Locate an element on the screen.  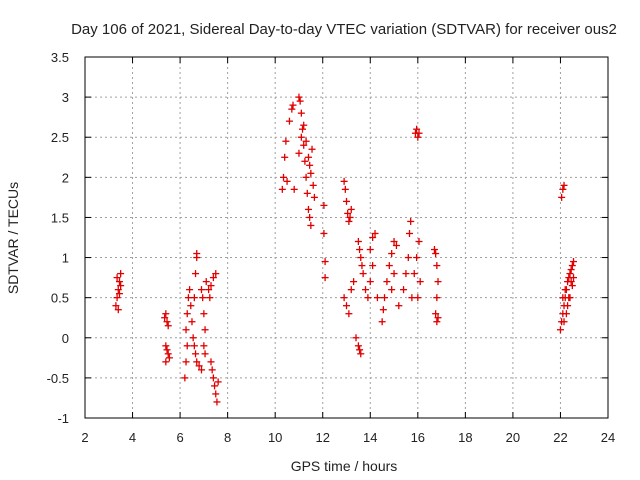
x-tick-label: 22 is located at coordinates (560, 437).